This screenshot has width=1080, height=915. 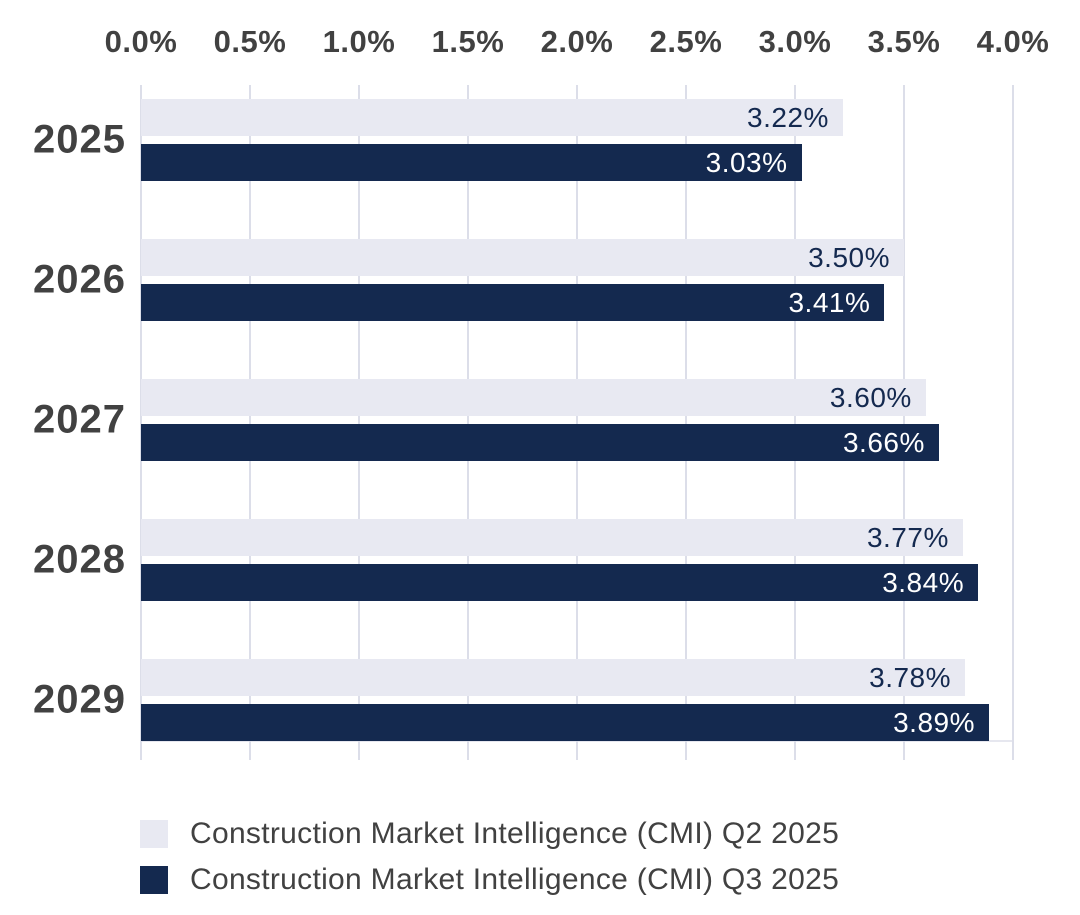 What do you see at coordinates (522, 257) in the screenshot?
I see `bar-2026-series-0: 3.50%` at bounding box center [522, 257].